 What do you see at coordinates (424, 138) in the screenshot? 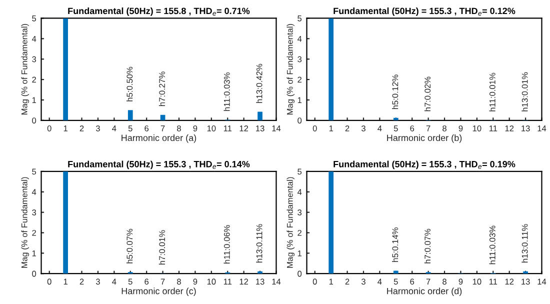
I see `x-axis-title: Harmonic order (b)` at bounding box center [424, 138].